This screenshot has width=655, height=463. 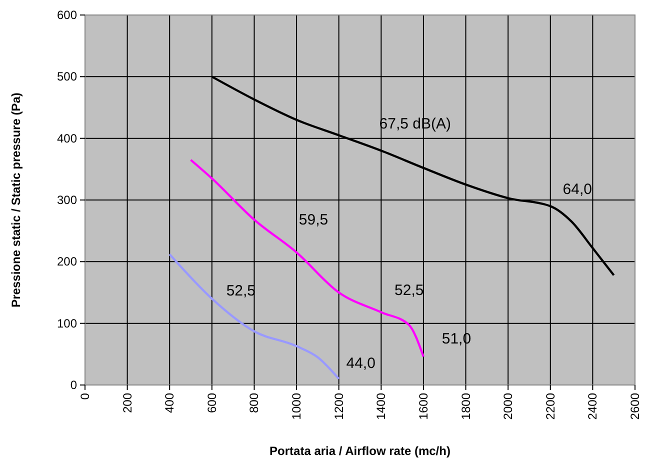 What do you see at coordinates (577, 189) in the screenshot?
I see `annotation: 64,0` at bounding box center [577, 189].